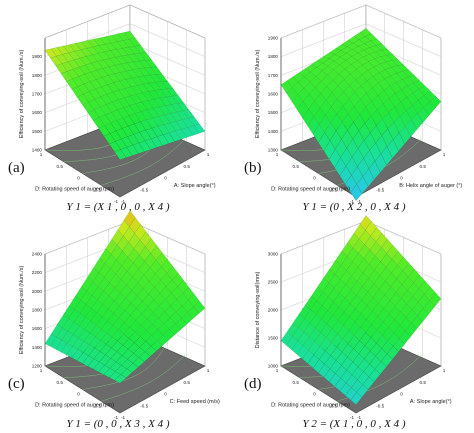  Describe the element at coordinates (16, 384) in the screenshot. I see `panel-label: (c)` at that location.